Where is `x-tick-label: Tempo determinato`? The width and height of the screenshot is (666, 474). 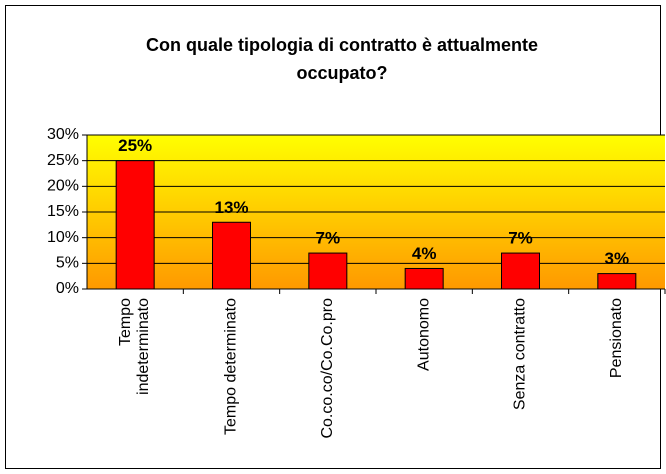
x-tick-label: Tempo determinato is located at coordinates (231, 366).